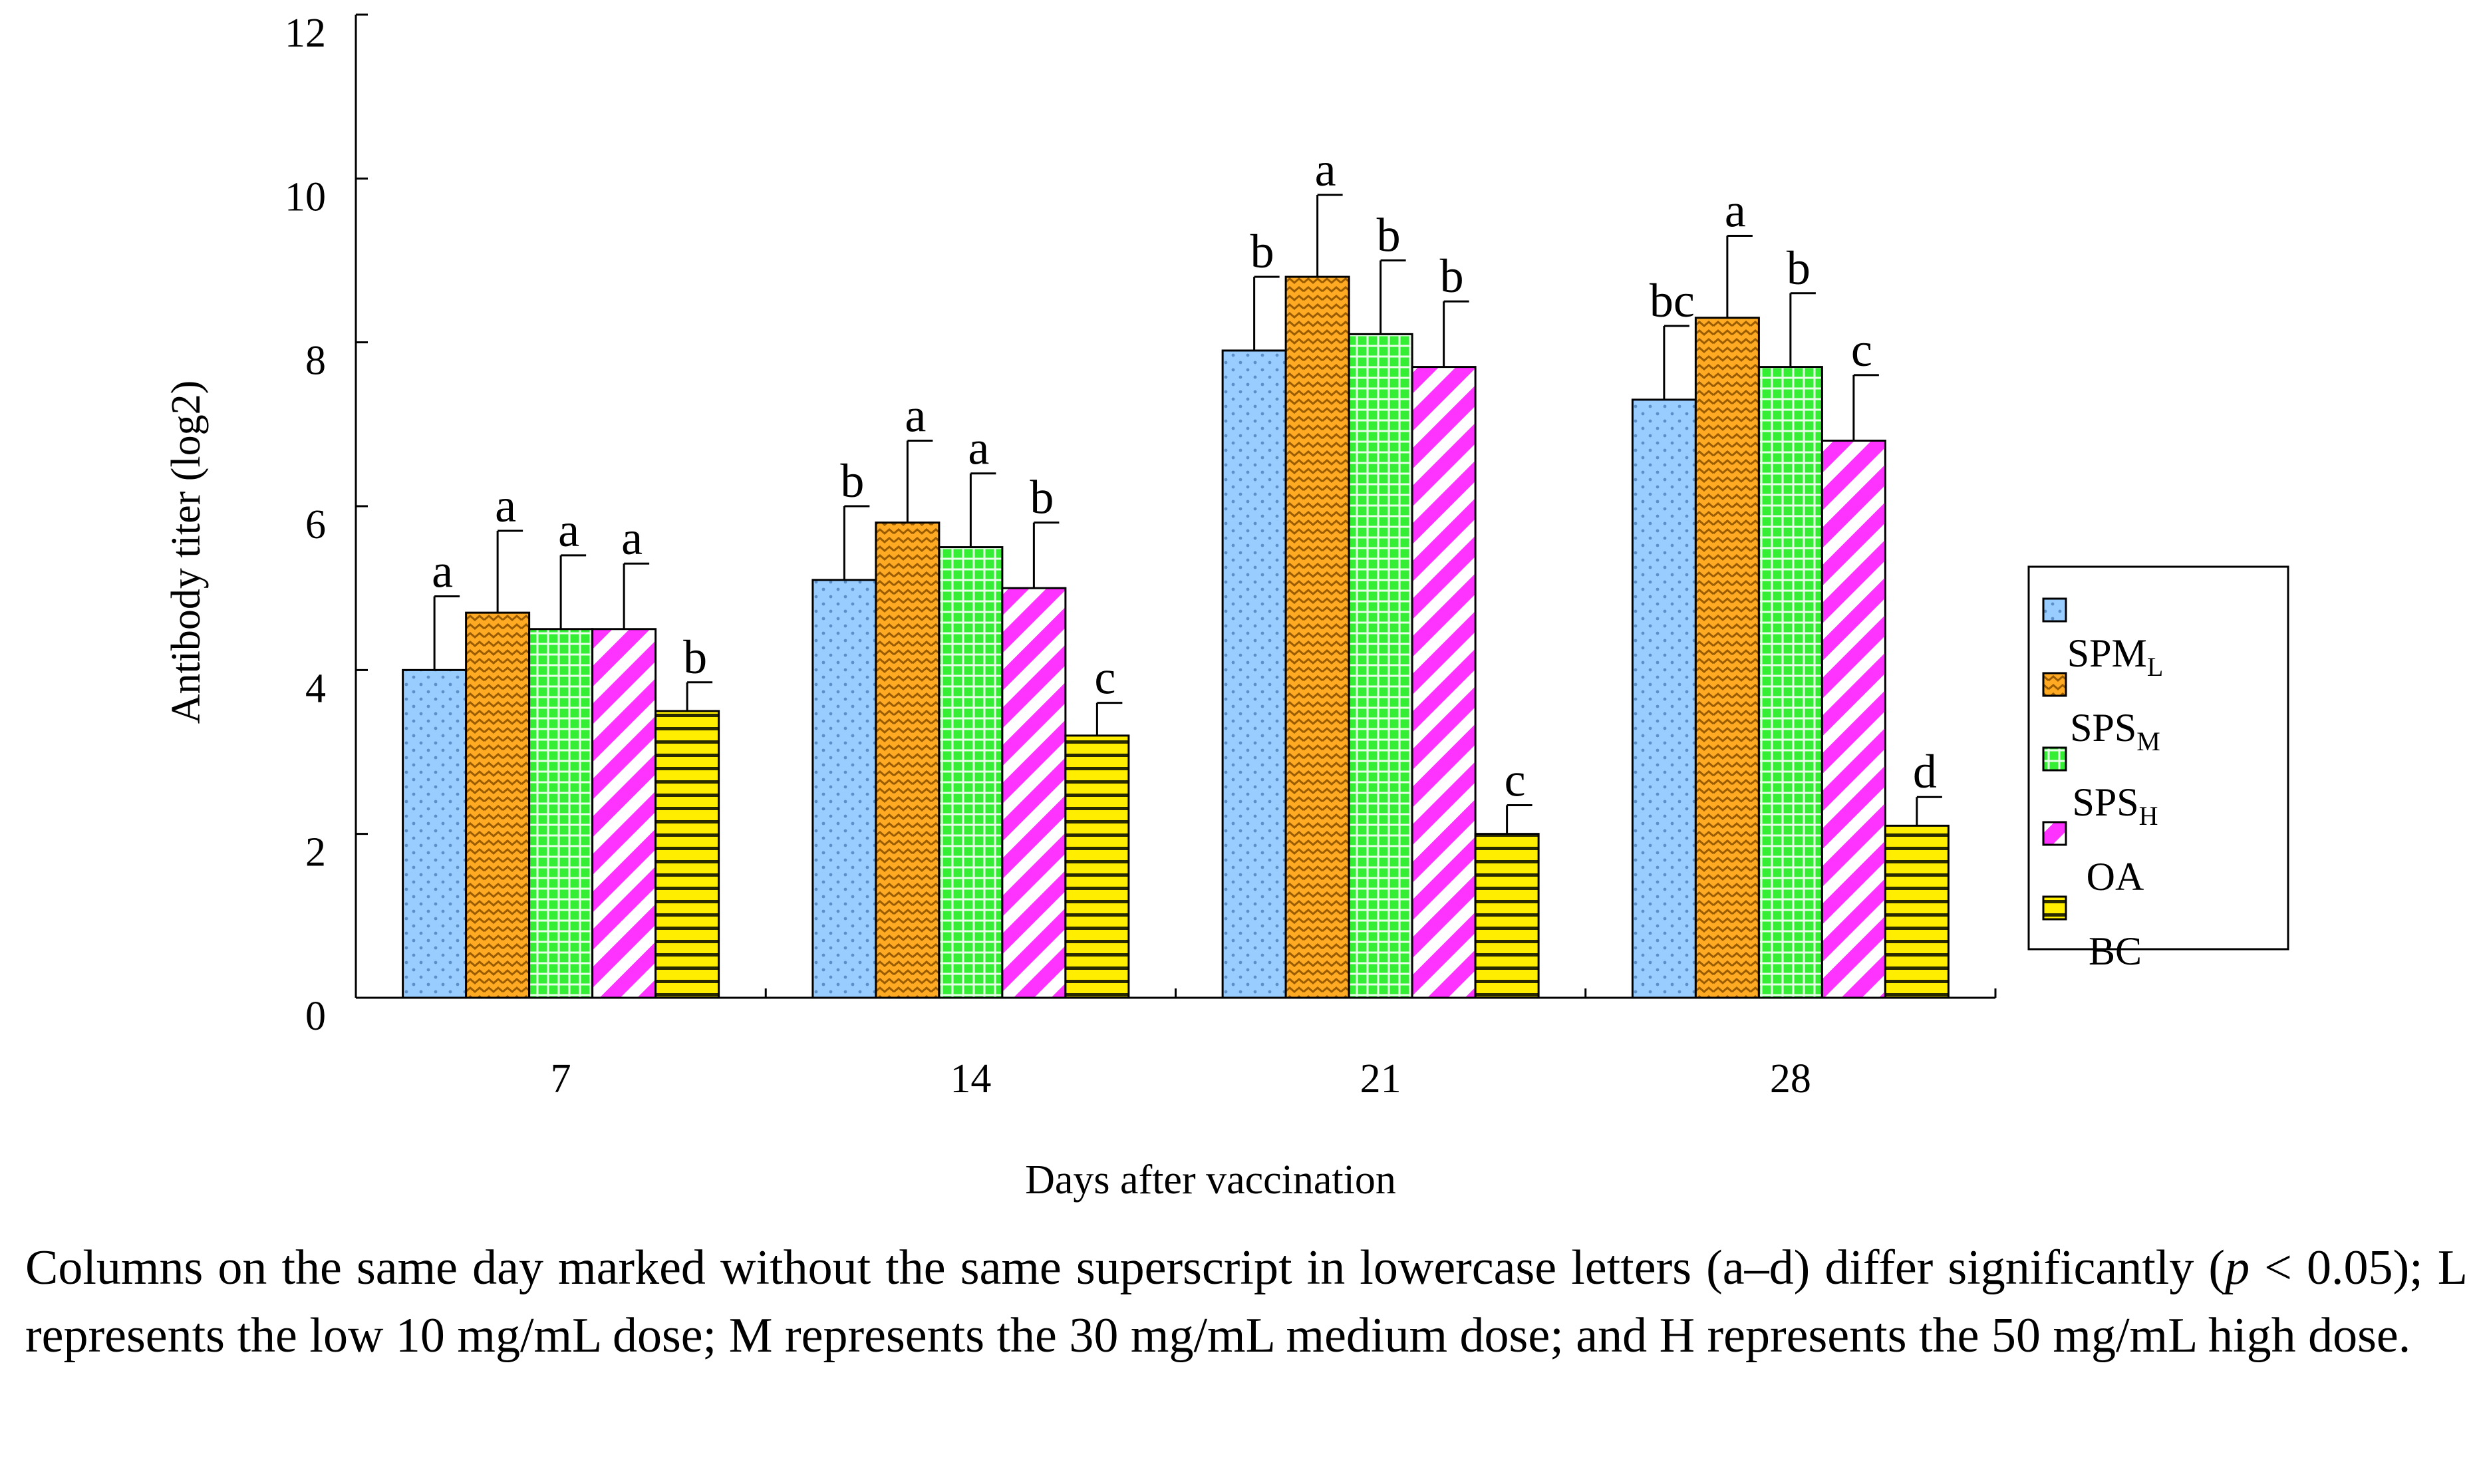 This screenshot has width=2475, height=1484. Describe the element at coordinates (315, 852) in the screenshot. I see `y-tick-label: 2` at that location.